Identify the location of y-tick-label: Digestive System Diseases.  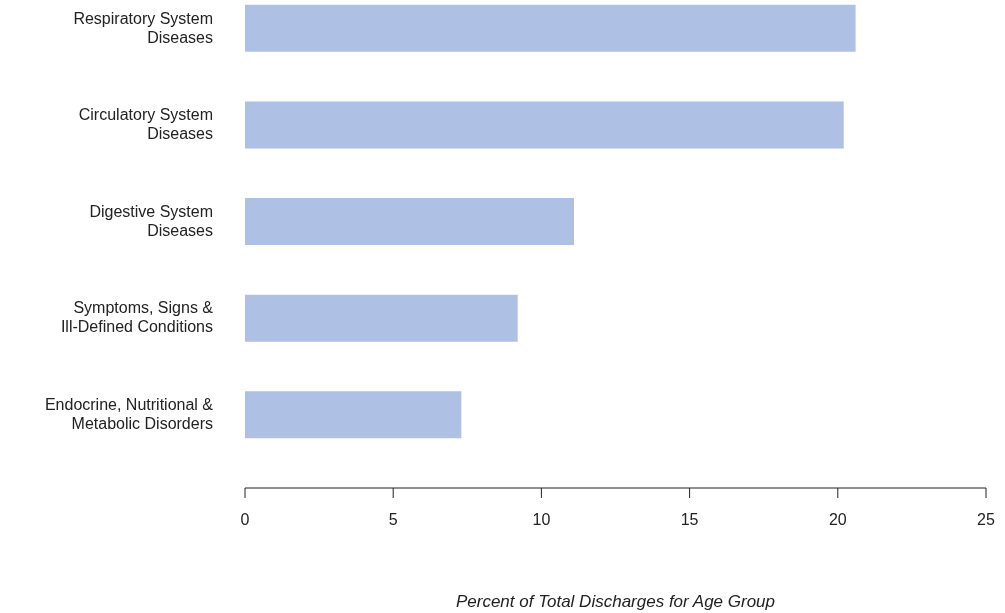
(151, 220).